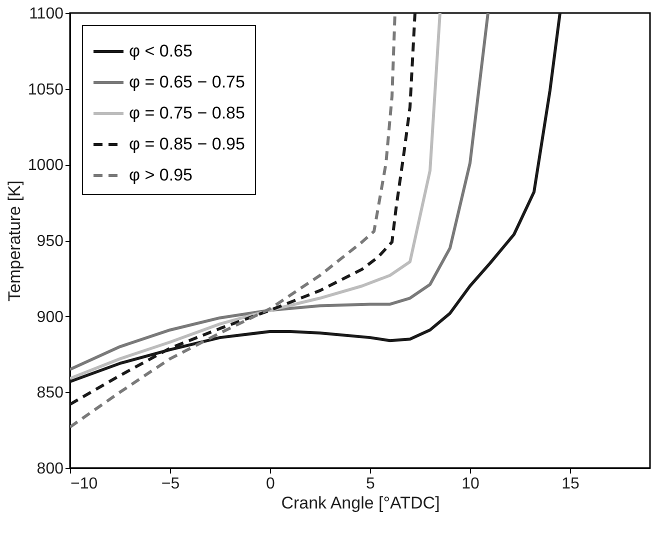  Describe the element at coordinates (170, 484) in the screenshot. I see `x-tick-label: −5` at that location.